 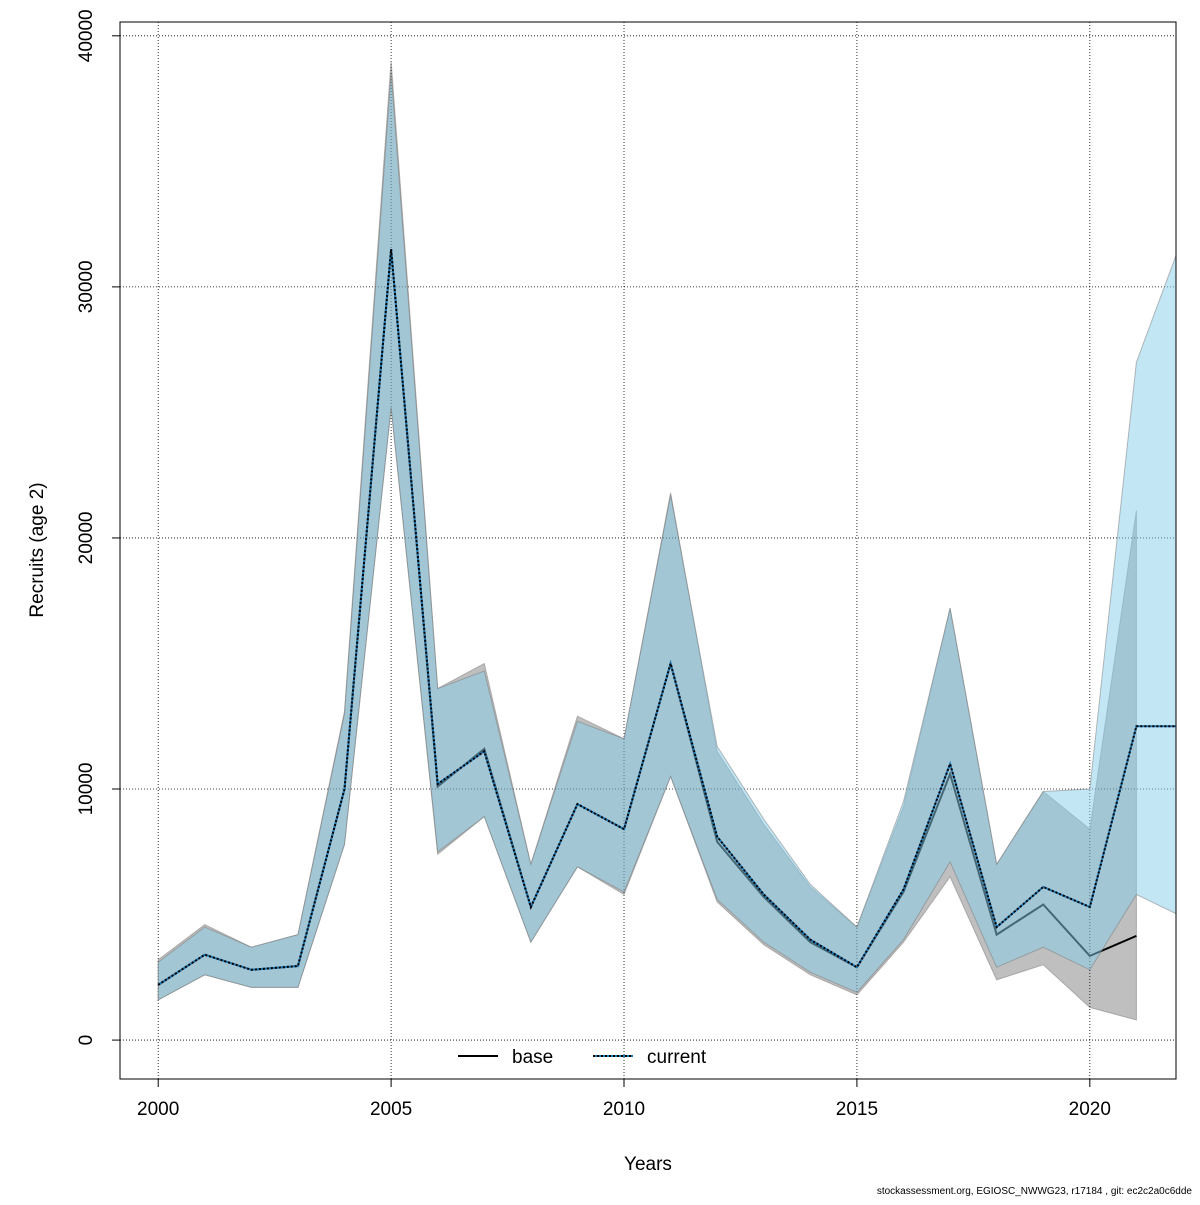 What do you see at coordinates (86, 538) in the screenshot?
I see `y-tick-label: 20000` at bounding box center [86, 538].